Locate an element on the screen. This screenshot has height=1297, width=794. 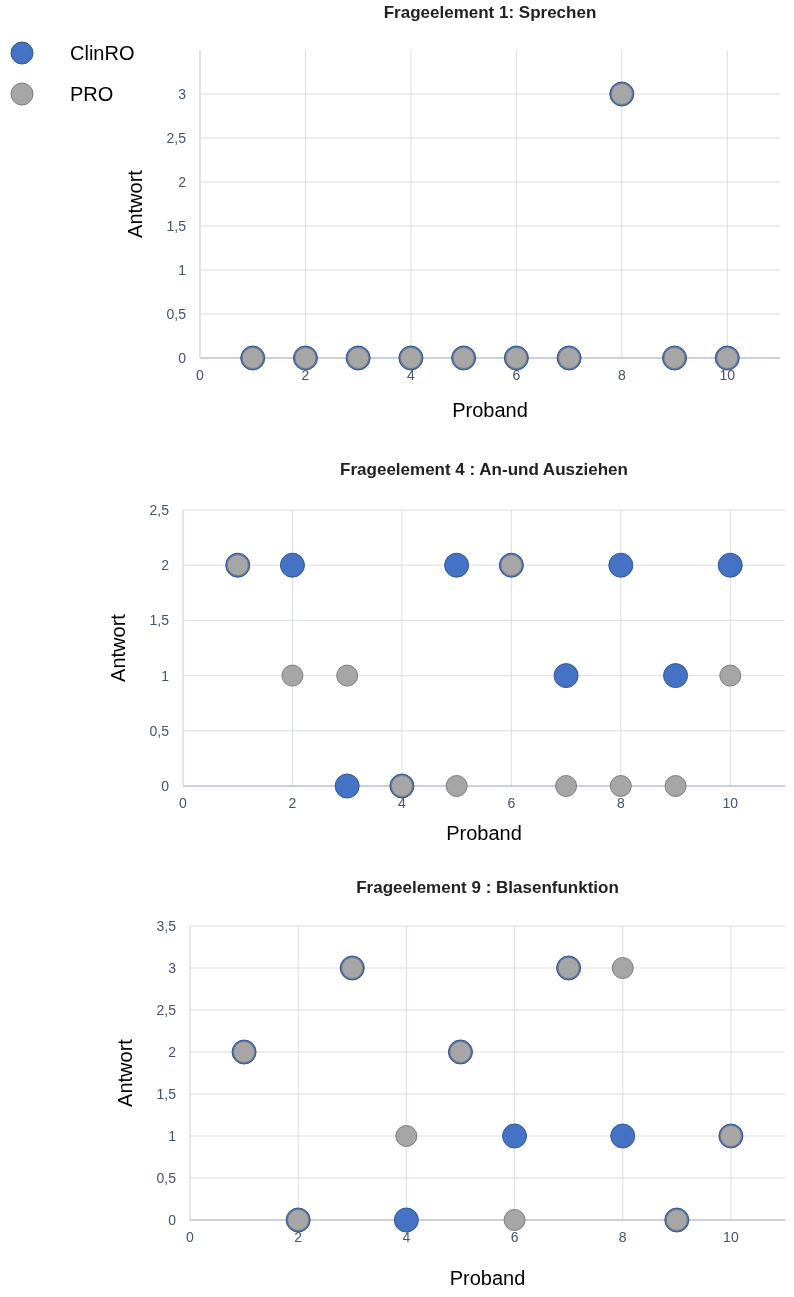
chart-title: Frageelement 4 : An-und Ausziehen is located at coordinates (484, 469).